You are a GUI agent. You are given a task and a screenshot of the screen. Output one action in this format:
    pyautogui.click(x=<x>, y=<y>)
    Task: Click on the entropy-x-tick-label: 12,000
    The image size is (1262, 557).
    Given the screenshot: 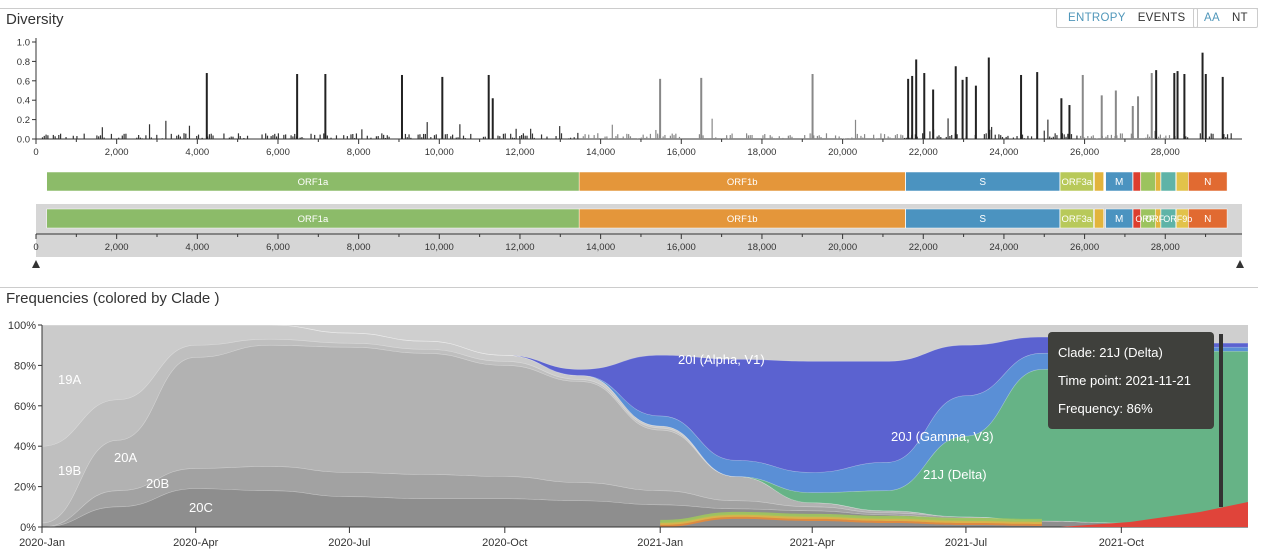 What is the action you would take?
    pyautogui.click(x=519, y=152)
    